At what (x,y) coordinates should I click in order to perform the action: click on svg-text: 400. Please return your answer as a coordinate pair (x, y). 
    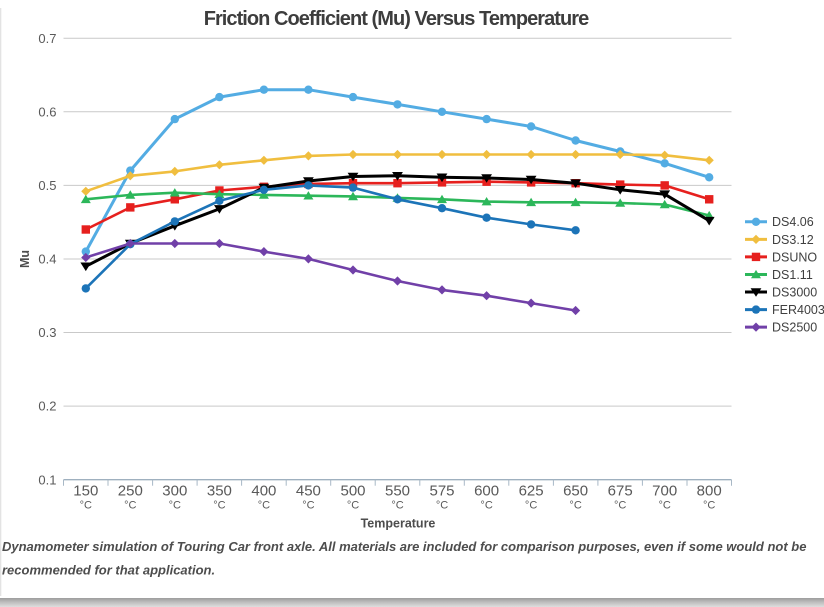
    Looking at the image, I should click on (263, 490).